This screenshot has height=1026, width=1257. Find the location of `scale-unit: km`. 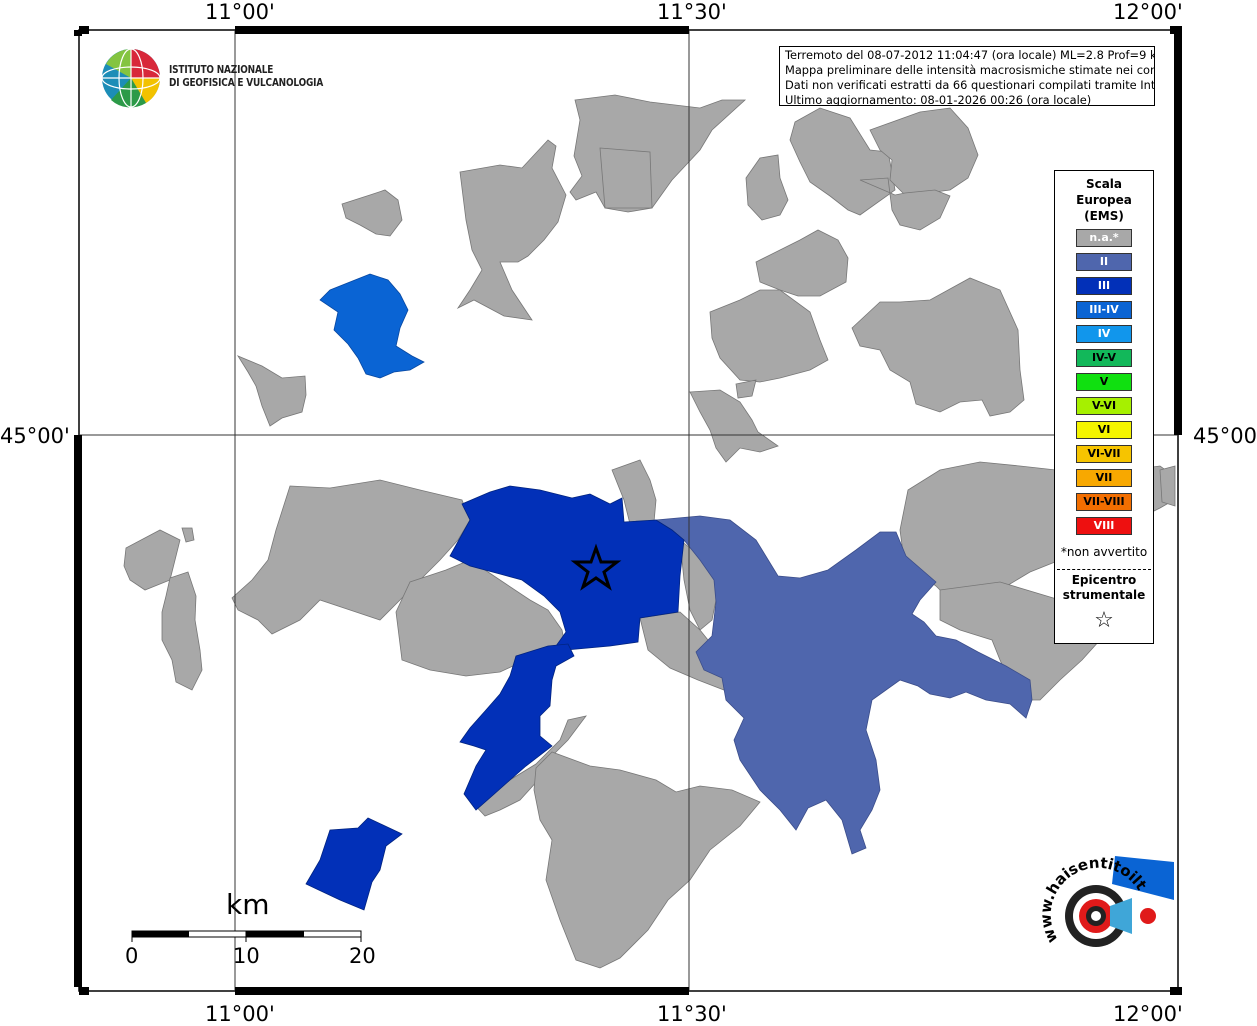

scale-unit: km is located at coordinates (248, 904).